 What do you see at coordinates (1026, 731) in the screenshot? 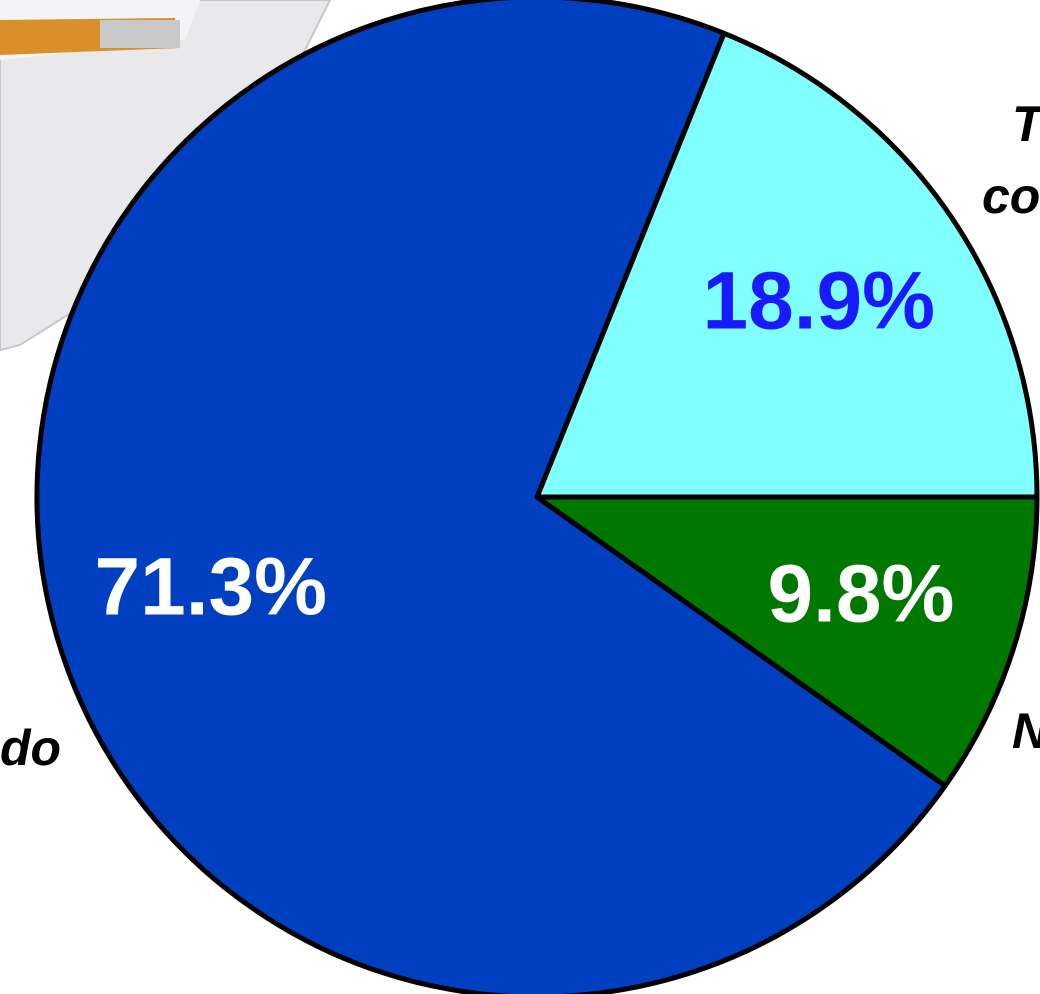
I see `category-label: N` at bounding box center [1026, 731].